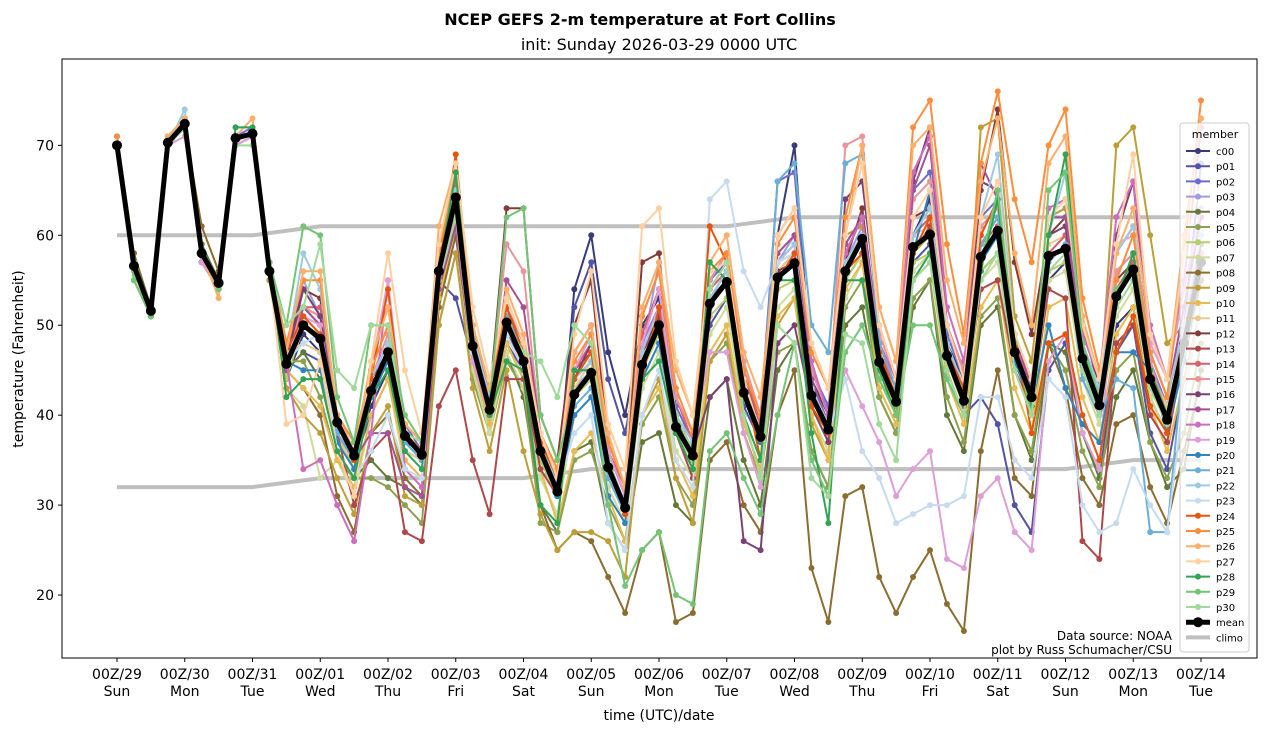 The image size is (1266, 733). What do you see at coordinates (455, 692) in the screenshot?
I see `x-tick-day: Fri` at bounding box center [455, 692].